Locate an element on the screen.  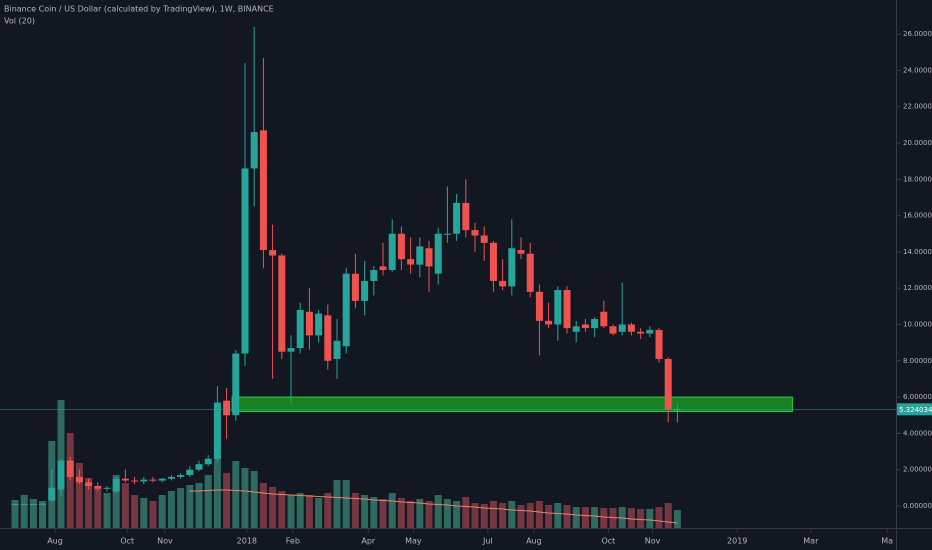
y-tick-label: 2.0000000 is located at coordinates (917, 470).